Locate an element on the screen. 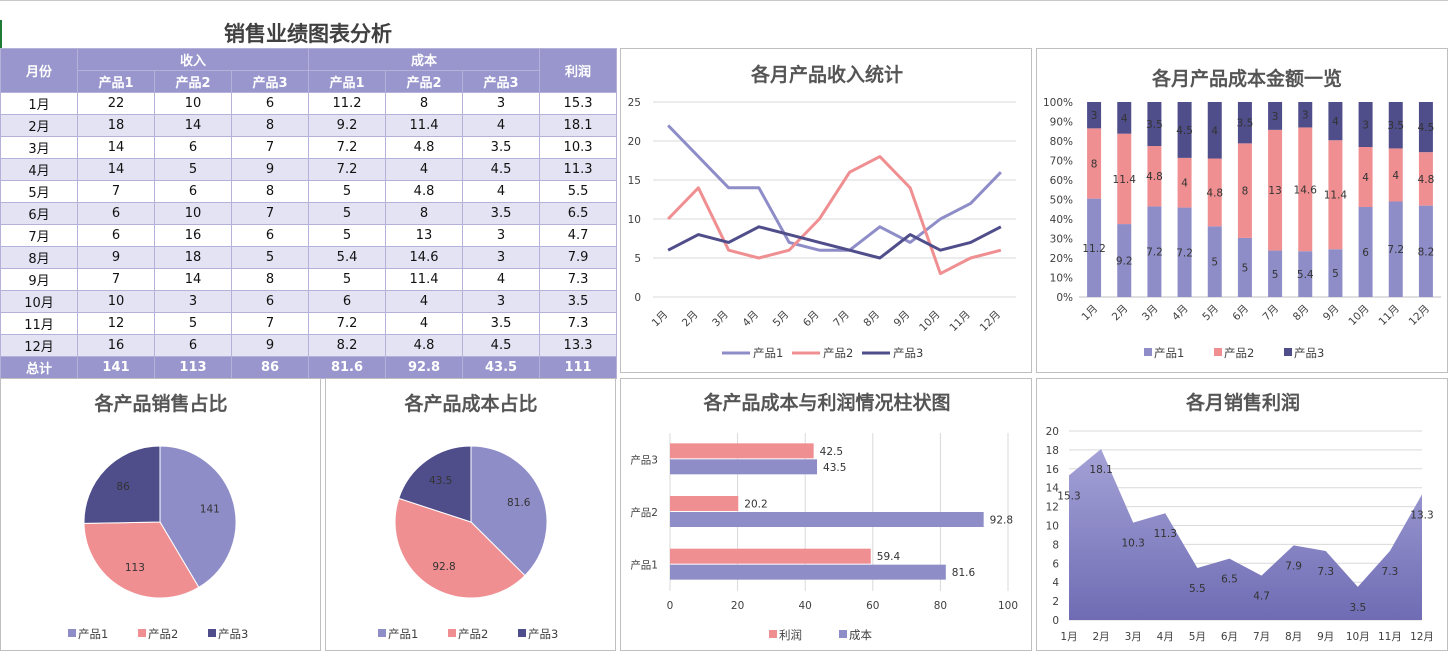  header-profit: 利润 is located at coordinates (578, 70).